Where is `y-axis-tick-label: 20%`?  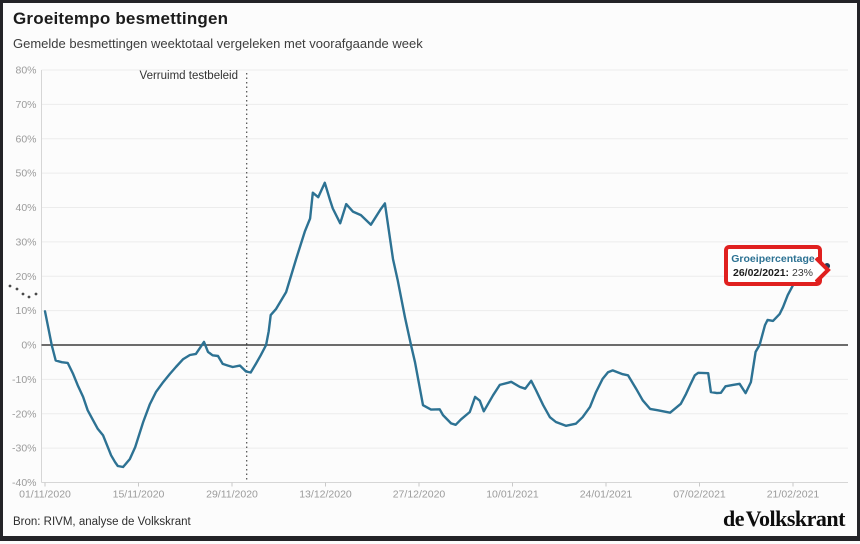 y-axis-tick-label: 20% is located at coordinates (25, 277).